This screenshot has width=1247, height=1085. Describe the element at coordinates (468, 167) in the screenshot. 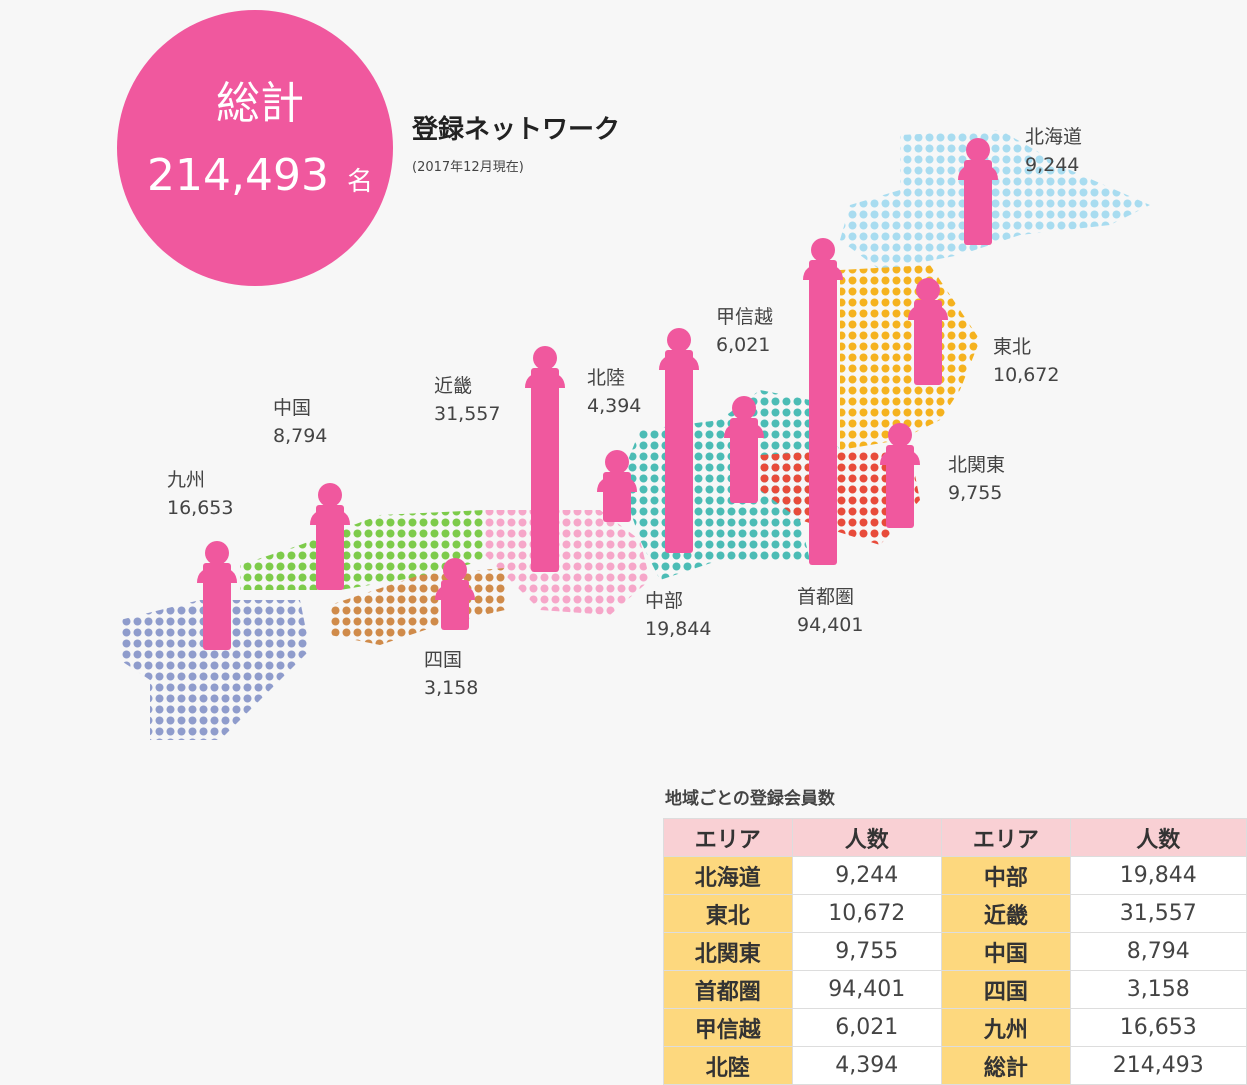

I see `subtitle: (2017年12月現在)` at that location.